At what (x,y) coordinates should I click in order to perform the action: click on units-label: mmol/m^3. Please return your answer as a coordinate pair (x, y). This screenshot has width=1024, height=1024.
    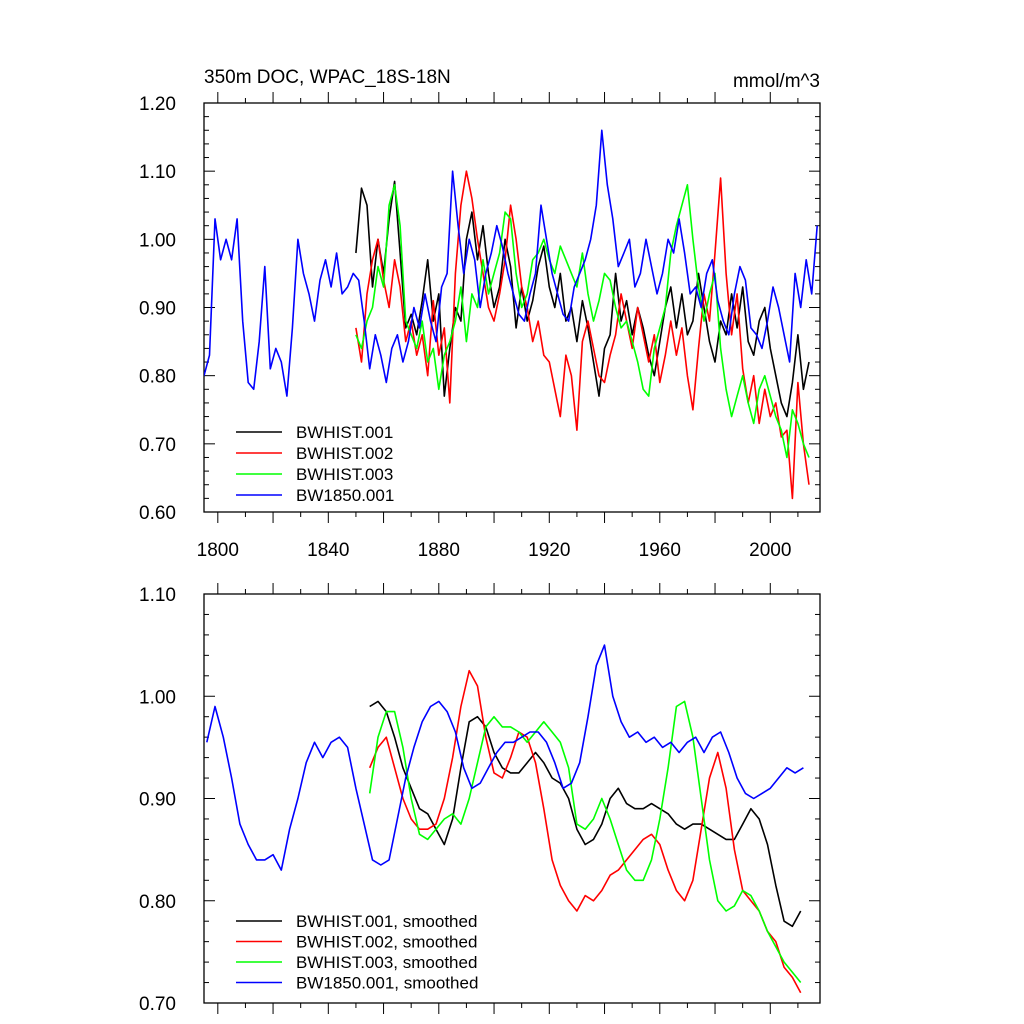
    Looking at the image, I should click on (776, 81).